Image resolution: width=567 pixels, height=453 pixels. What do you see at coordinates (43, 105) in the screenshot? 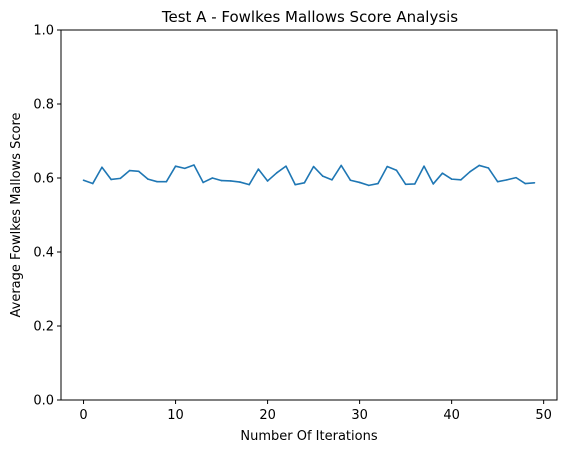
I see `y-tick-label: 0.8` at bounding box center [43, 105].